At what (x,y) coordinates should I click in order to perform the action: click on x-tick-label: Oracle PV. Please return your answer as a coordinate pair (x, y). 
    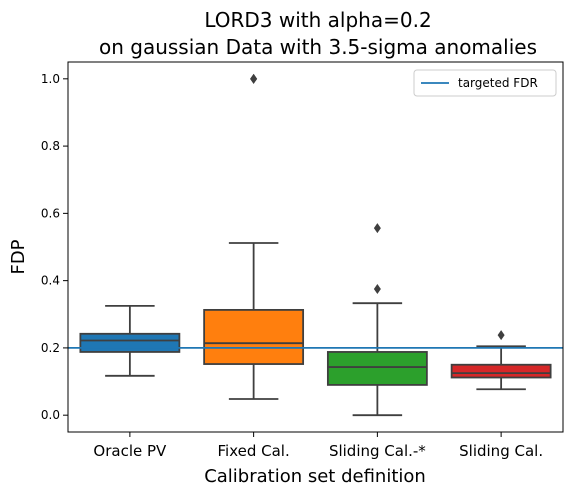
    Looking at the image, I should click on (130, 451).